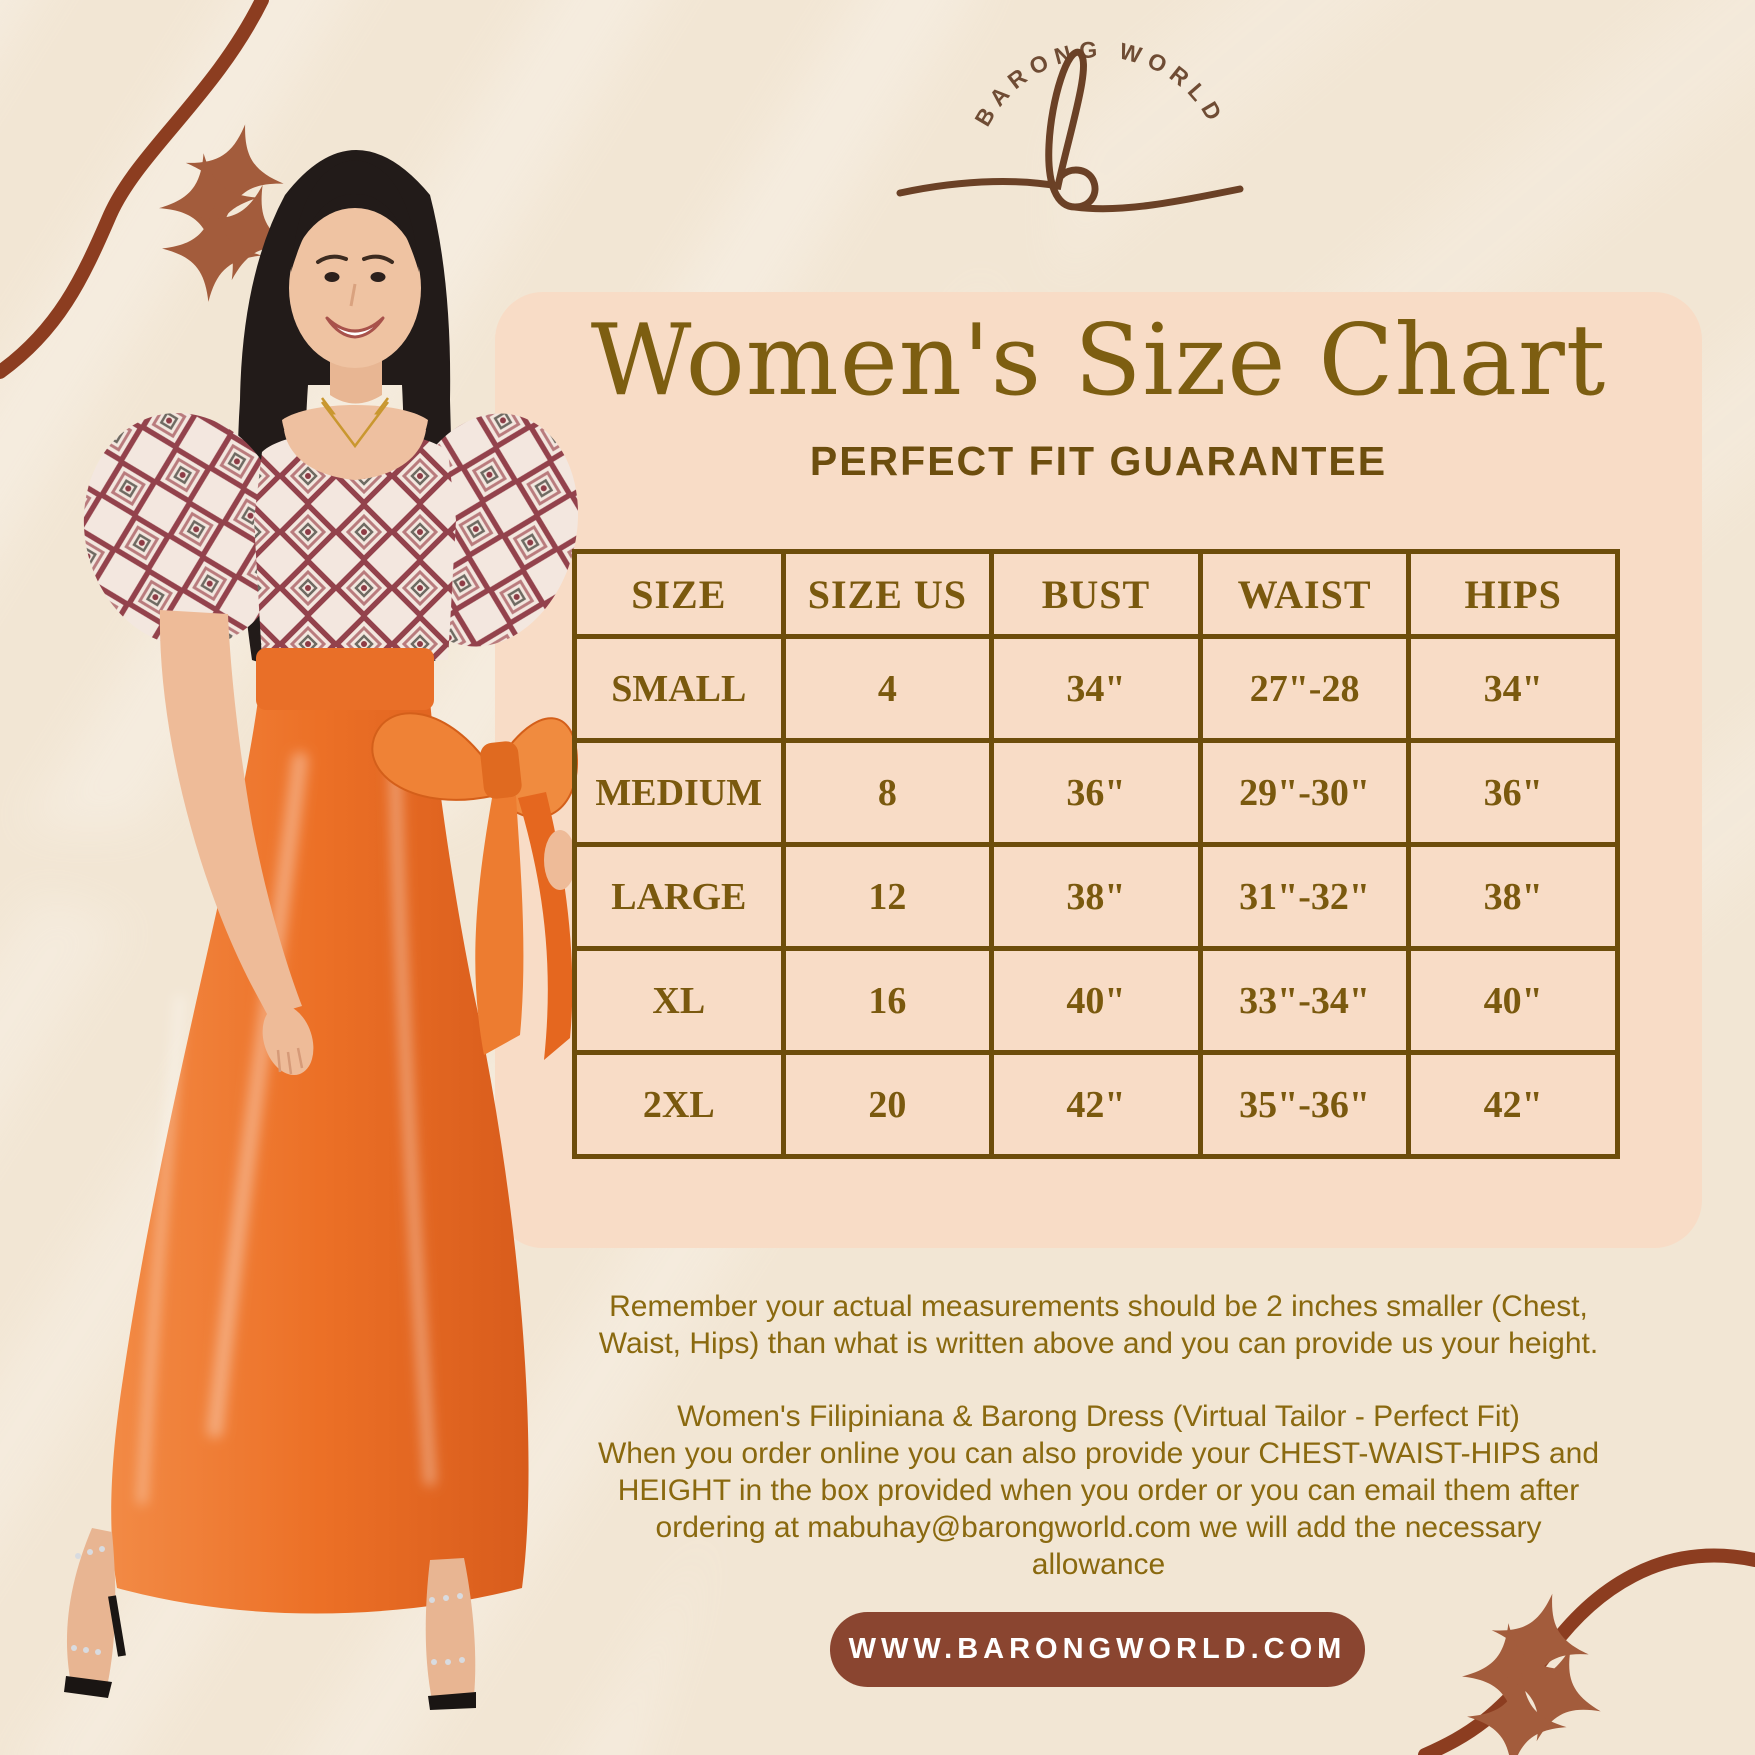  Describe the element at coordinates (290, 1061) in the screenshot. I see `model-fingers` at that location.